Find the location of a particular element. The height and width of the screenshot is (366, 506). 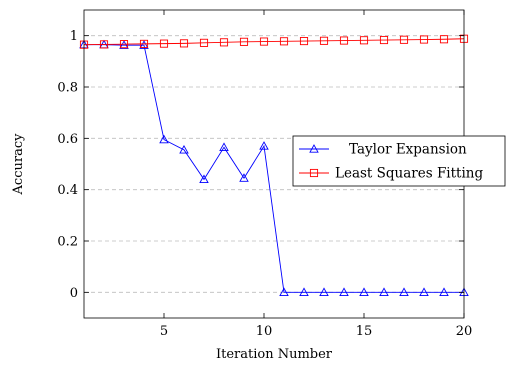

y-tick-label: 0.6 is located at coordinates (67, 139).